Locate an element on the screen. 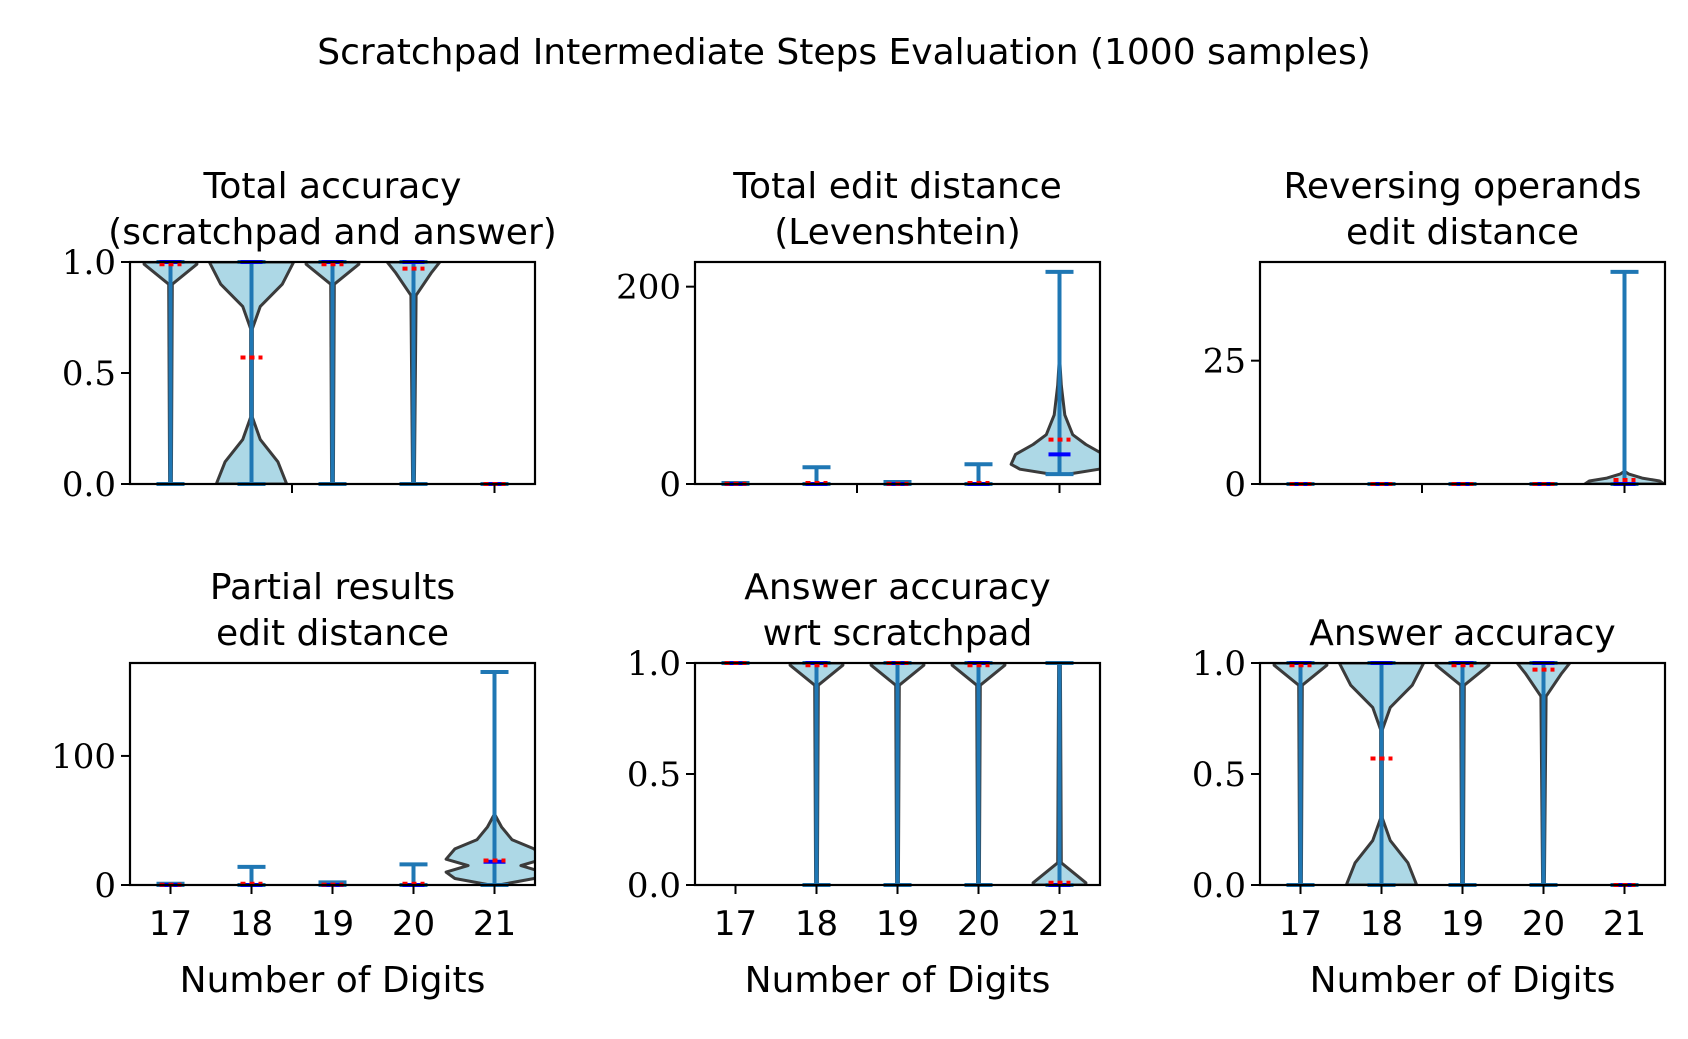  subplot-title: (Levenshtein) is located at coordinates (897, 232).